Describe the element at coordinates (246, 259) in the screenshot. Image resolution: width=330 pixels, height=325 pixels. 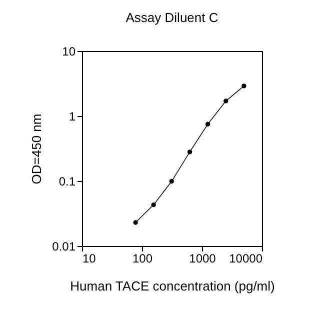
I see `x-tick-label: 10000` at that location.